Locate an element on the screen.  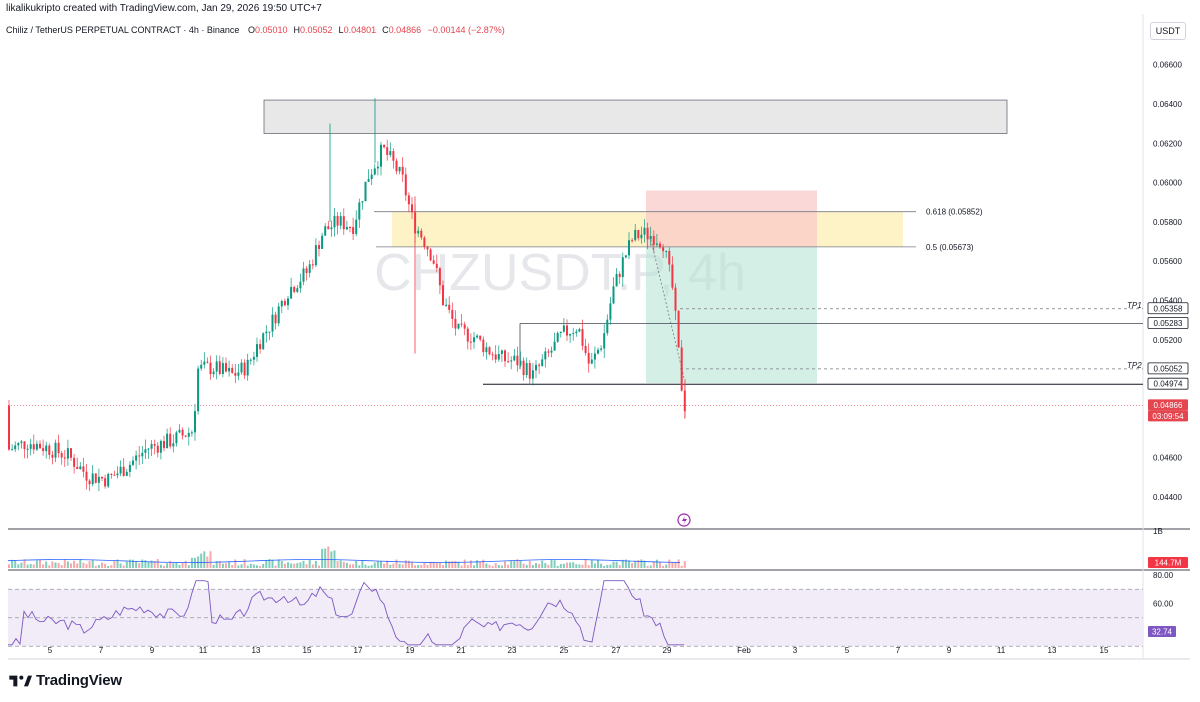
fib-level-label: 0.5 (0.05673) is located at coordinates (950, 247).